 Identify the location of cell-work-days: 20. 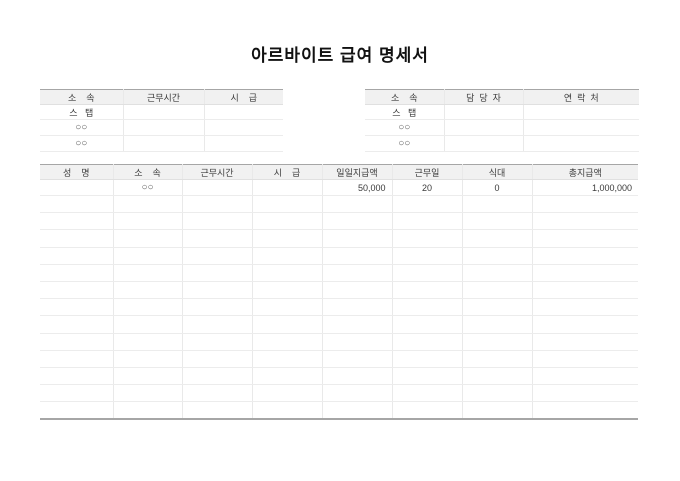
(426, 187).